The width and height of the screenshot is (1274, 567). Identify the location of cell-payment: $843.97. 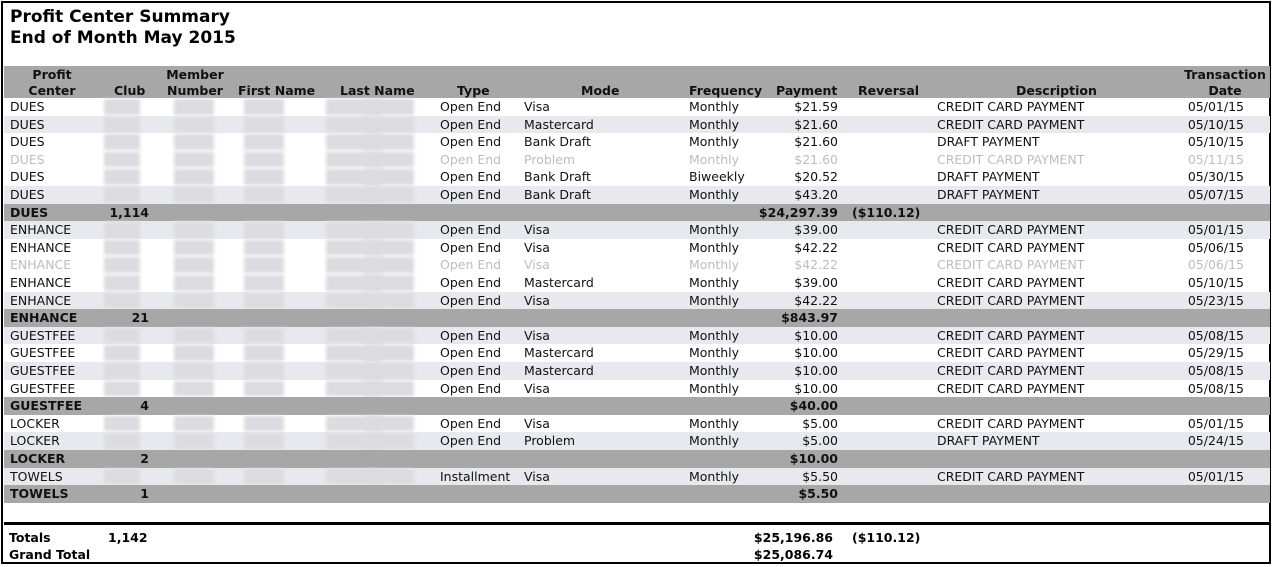
(809, 318).